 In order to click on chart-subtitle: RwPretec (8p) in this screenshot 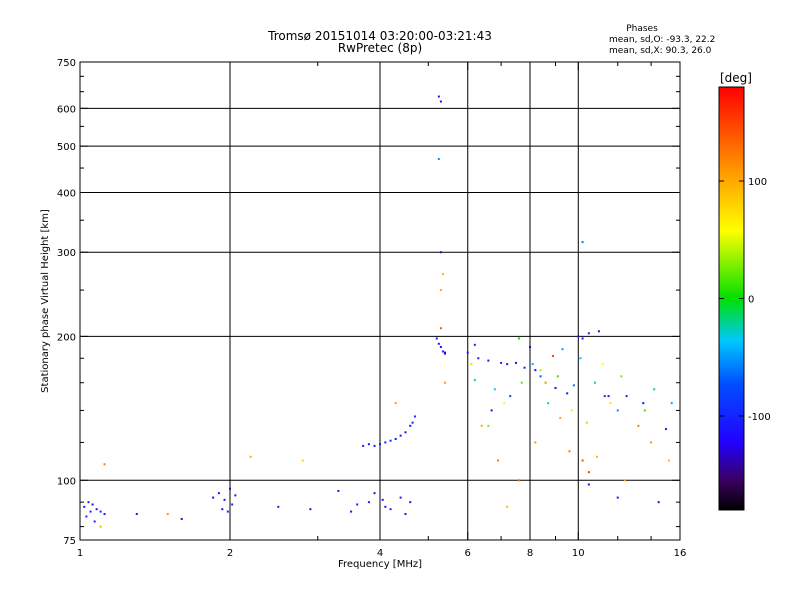, I will do `click(380, 48)`.